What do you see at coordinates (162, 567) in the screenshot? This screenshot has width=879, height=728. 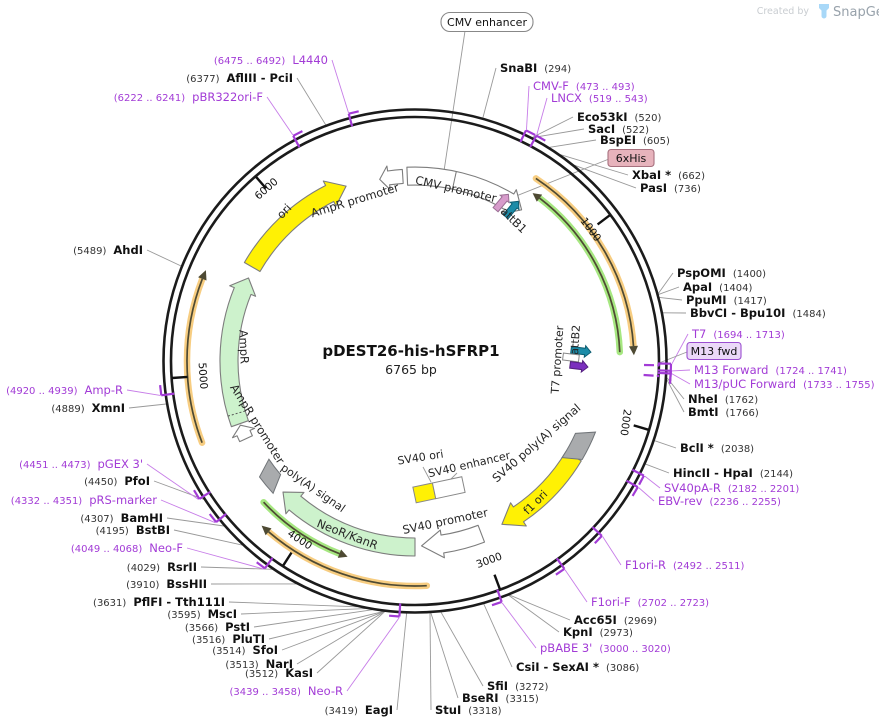 I see `enzyme-label-rsrii: (4029) RsrII` at bounding box center [162, 567].